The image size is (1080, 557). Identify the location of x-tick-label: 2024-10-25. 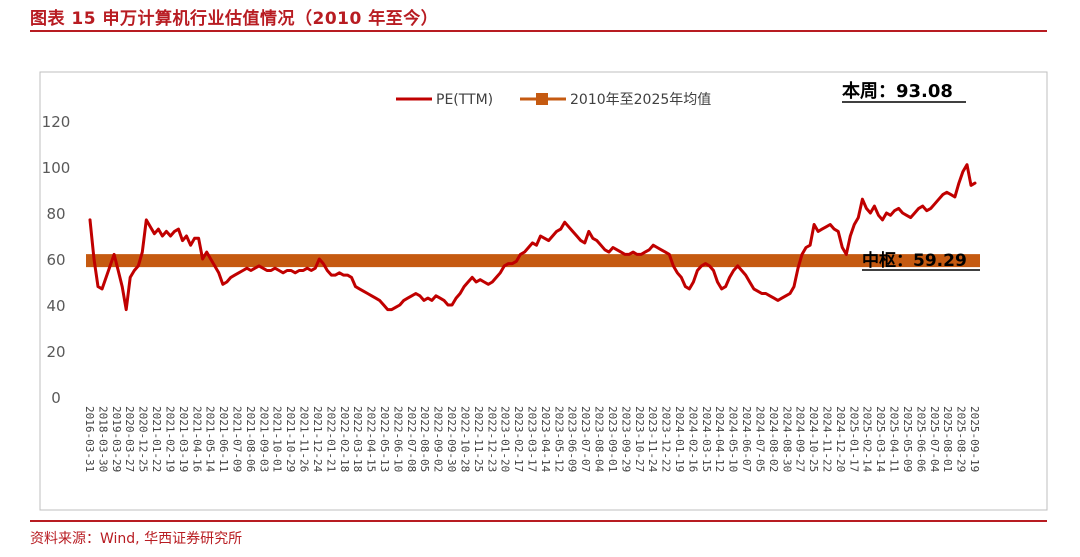
(813, 439).